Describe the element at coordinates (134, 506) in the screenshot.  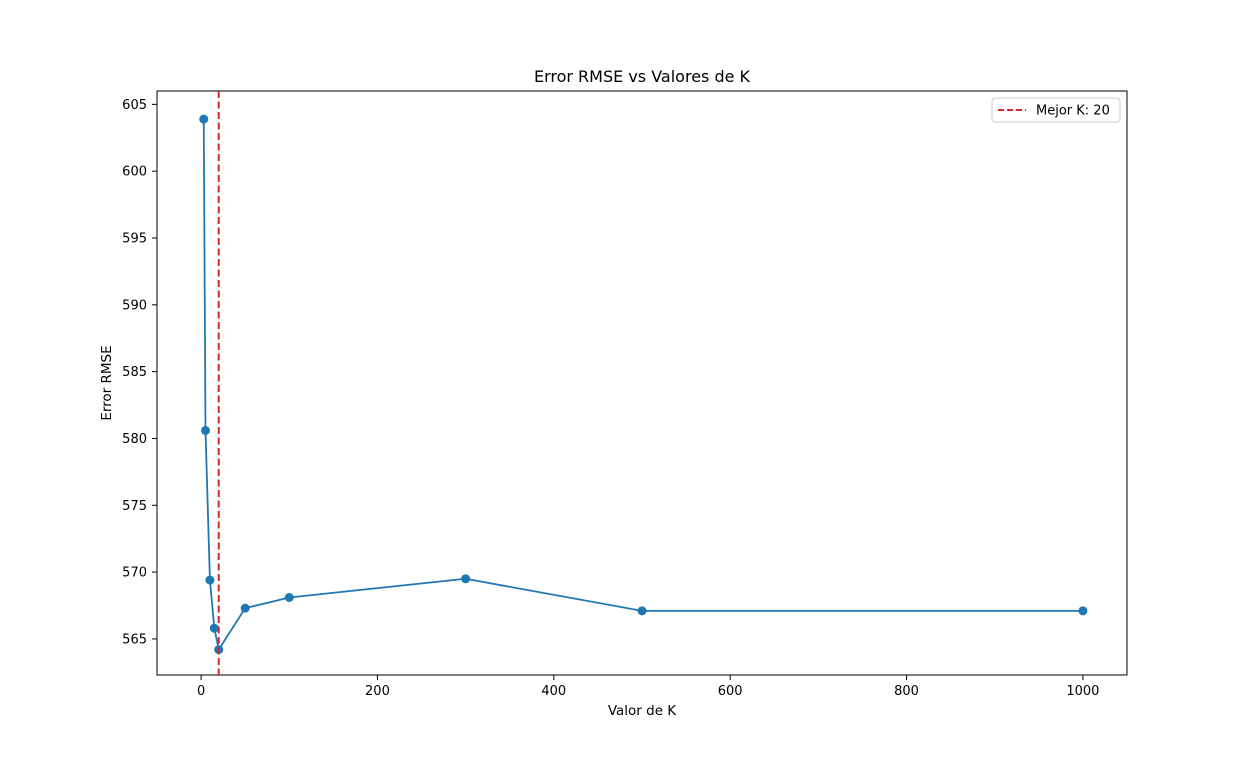
I see `y-tick-label: 575` at that location.